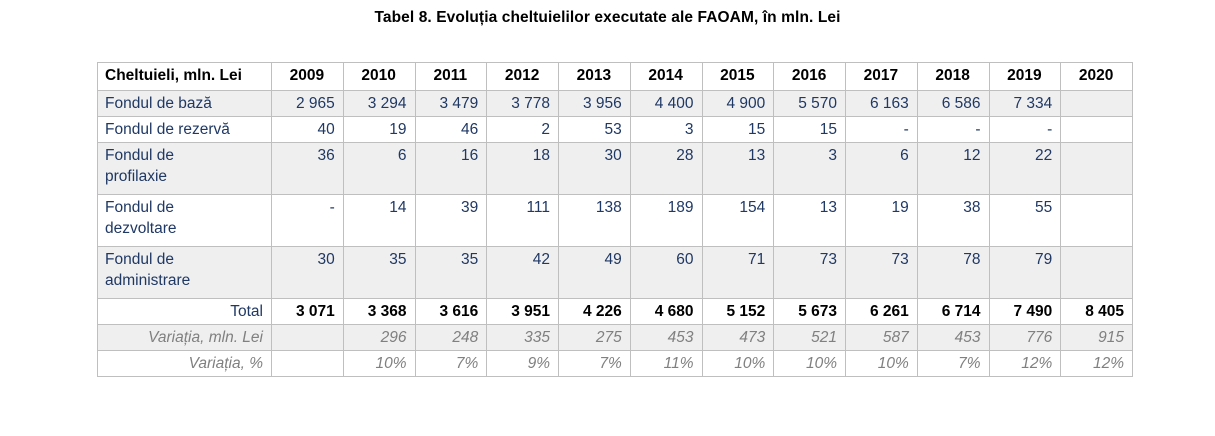 The width and height of the screenshot is (1215, 436). Describe the element at coordinates (522, 129) in the screenshot. I see `value-cell: 2` at that location.